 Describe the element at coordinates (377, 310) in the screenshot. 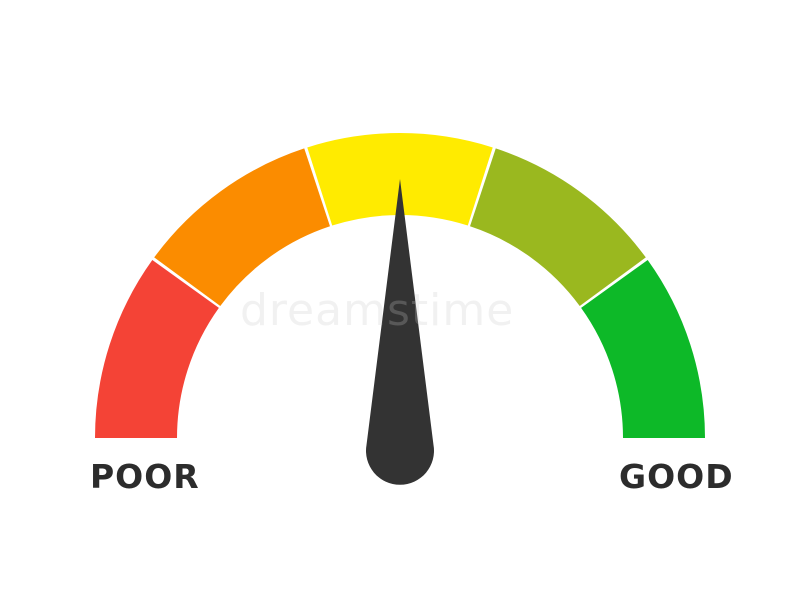

I see `watermark: dreamstime` at that location.